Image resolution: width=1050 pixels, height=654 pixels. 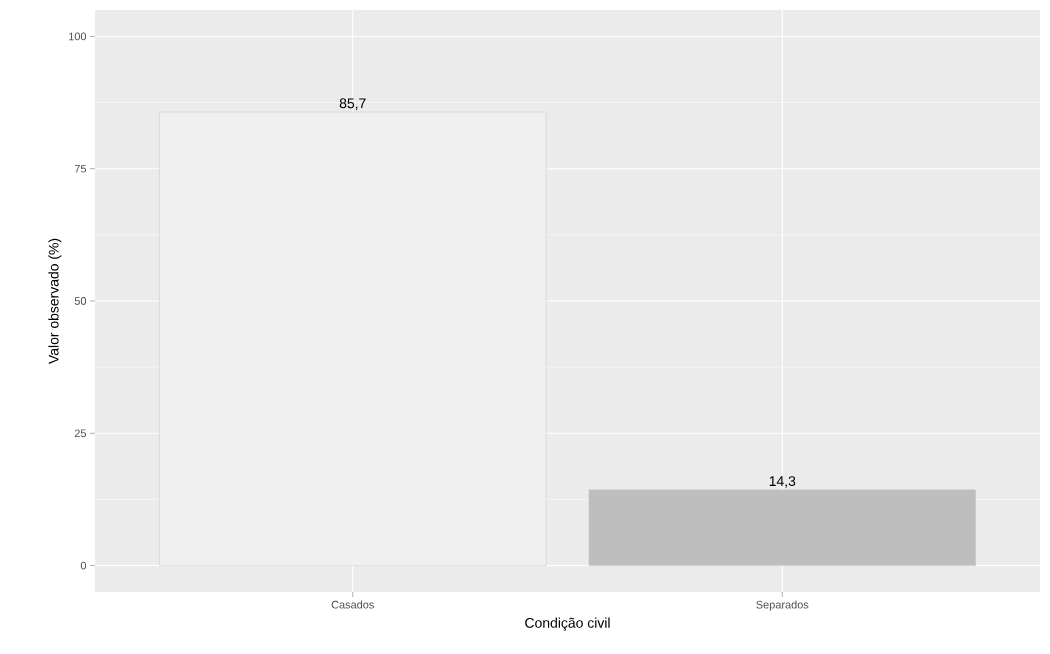 I want to click on y-axis-title: Valor observado (%), so click(x=55, y=301).